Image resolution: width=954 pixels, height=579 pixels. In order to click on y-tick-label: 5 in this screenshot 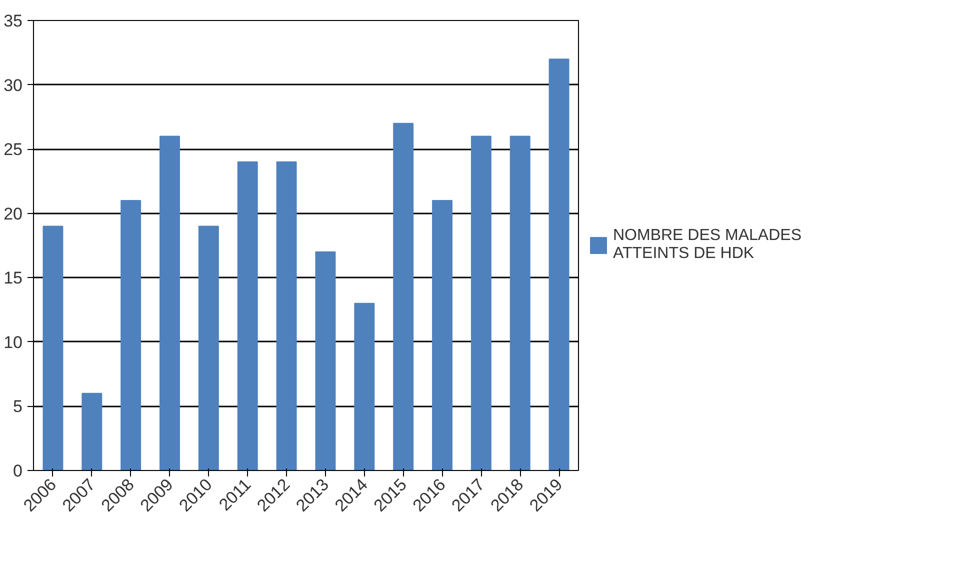, I will do `click(18, 406)`.